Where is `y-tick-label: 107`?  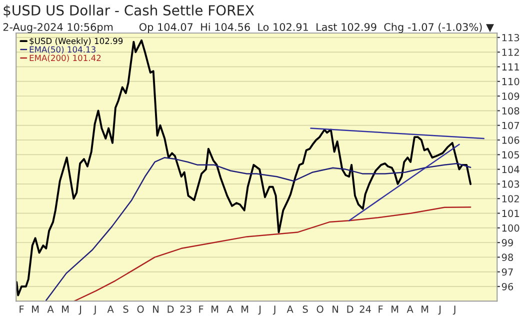
y-tick-label: 107 is located at coordinates (511, 126).